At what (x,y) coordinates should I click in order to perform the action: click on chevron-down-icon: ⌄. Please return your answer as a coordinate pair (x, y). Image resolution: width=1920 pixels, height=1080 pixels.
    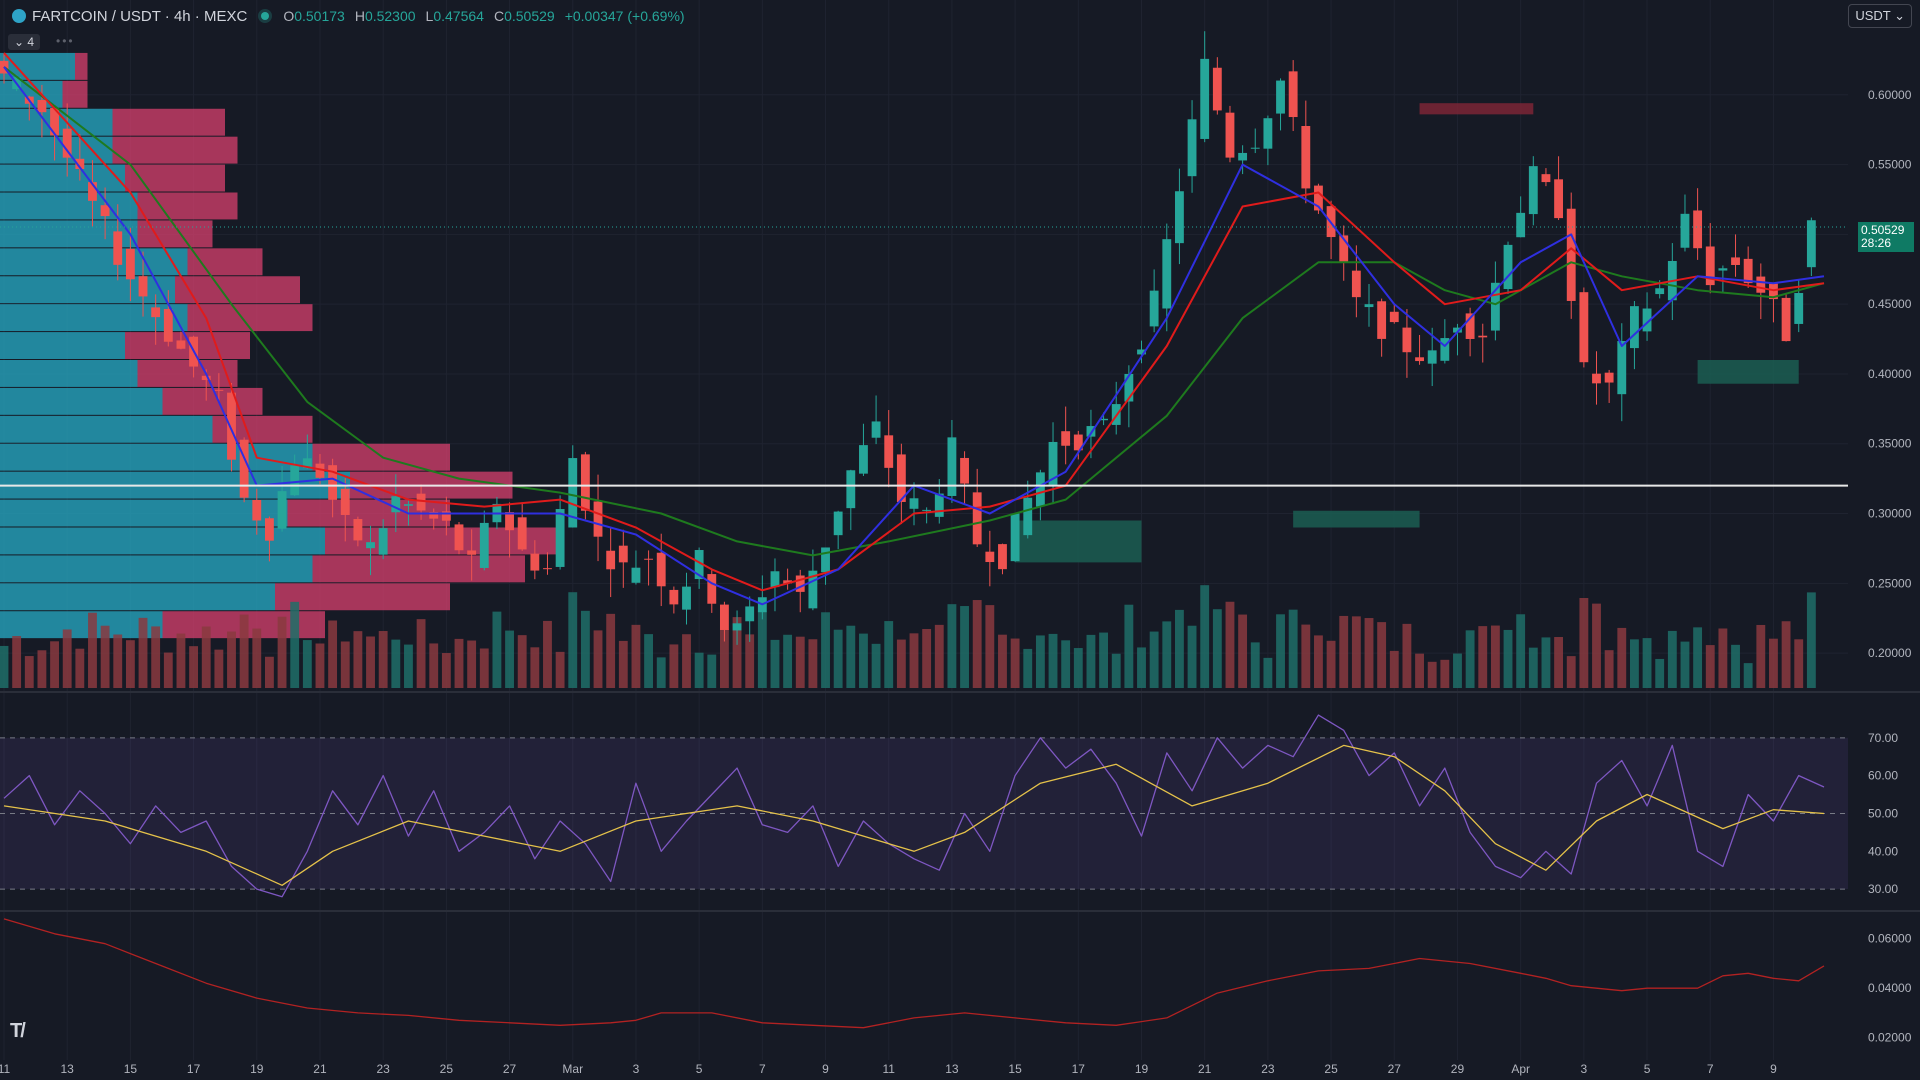
    Looking at the image, I should click on (1899, 15).